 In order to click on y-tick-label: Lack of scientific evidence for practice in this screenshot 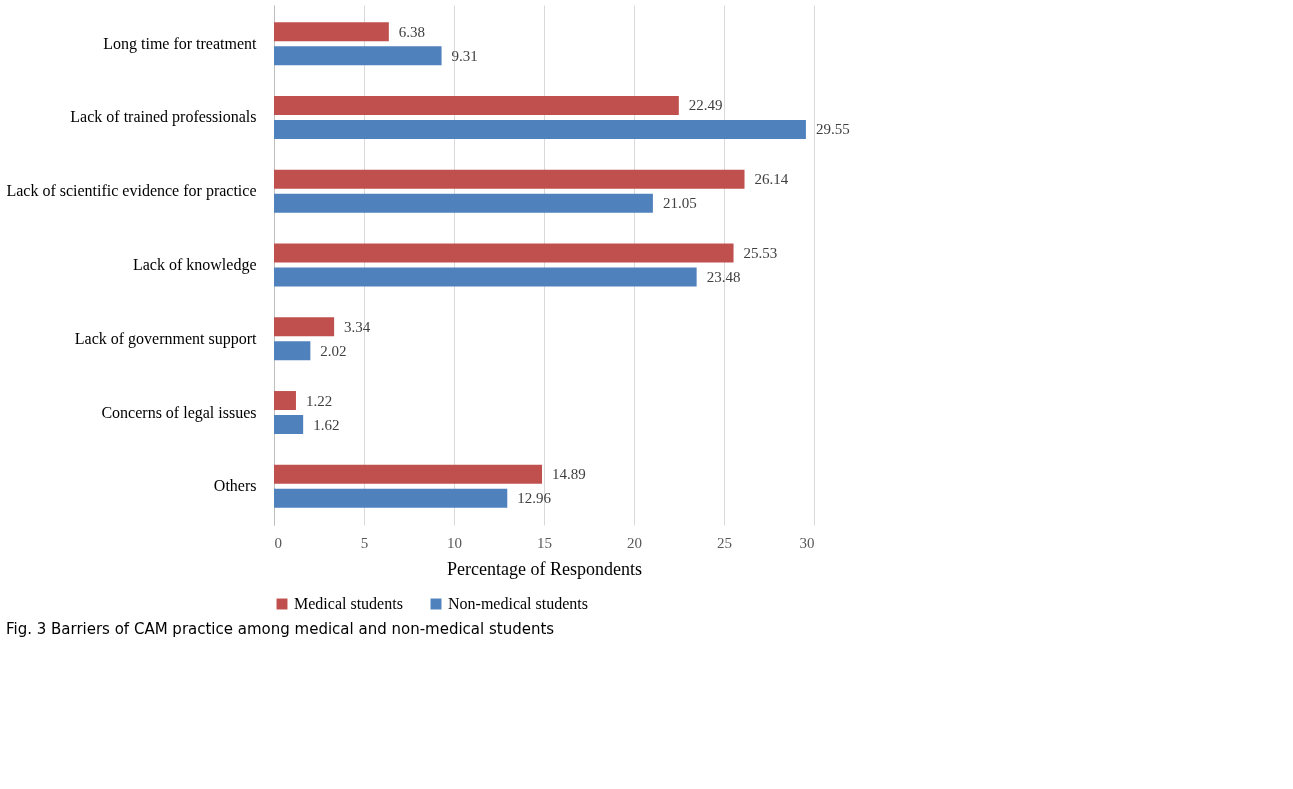, I will do `click(131, 191)`.